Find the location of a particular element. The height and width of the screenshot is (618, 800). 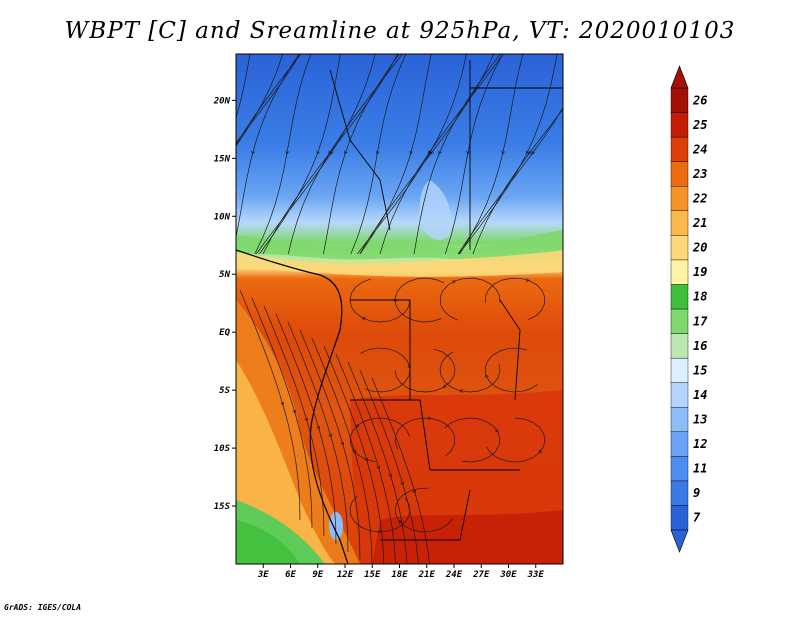

colorbar-label: 18 is located at coordinates (700, 297).